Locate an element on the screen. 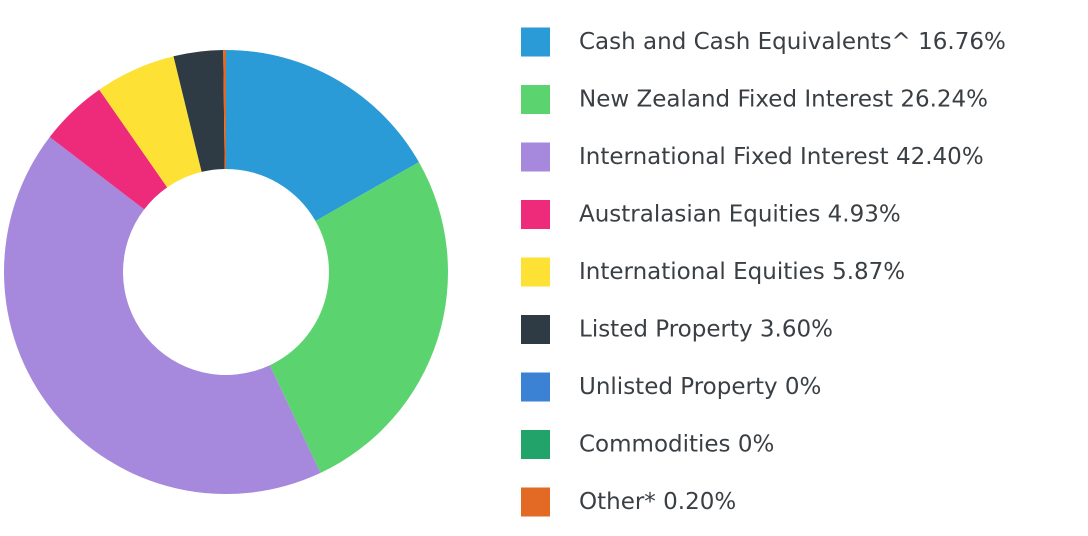  legend-label: Unlisted Property 0% is located at coordinates (700, 387).